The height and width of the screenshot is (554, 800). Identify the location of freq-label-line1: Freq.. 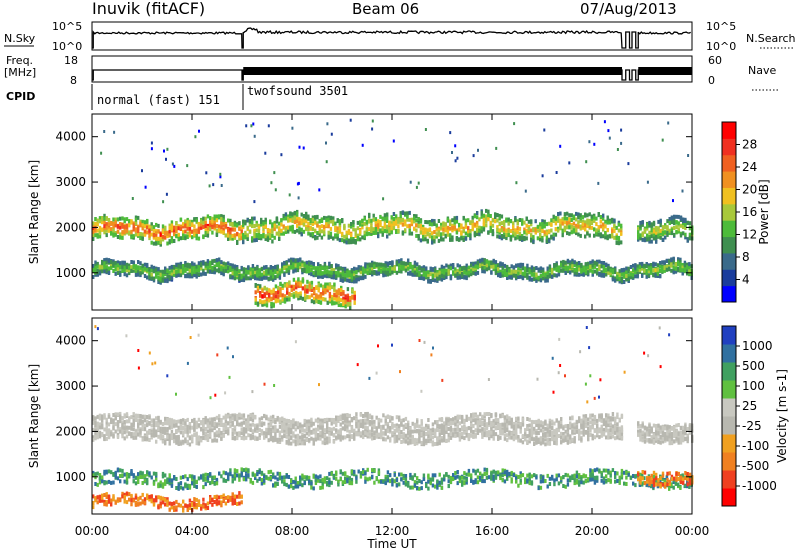
(19, 60).